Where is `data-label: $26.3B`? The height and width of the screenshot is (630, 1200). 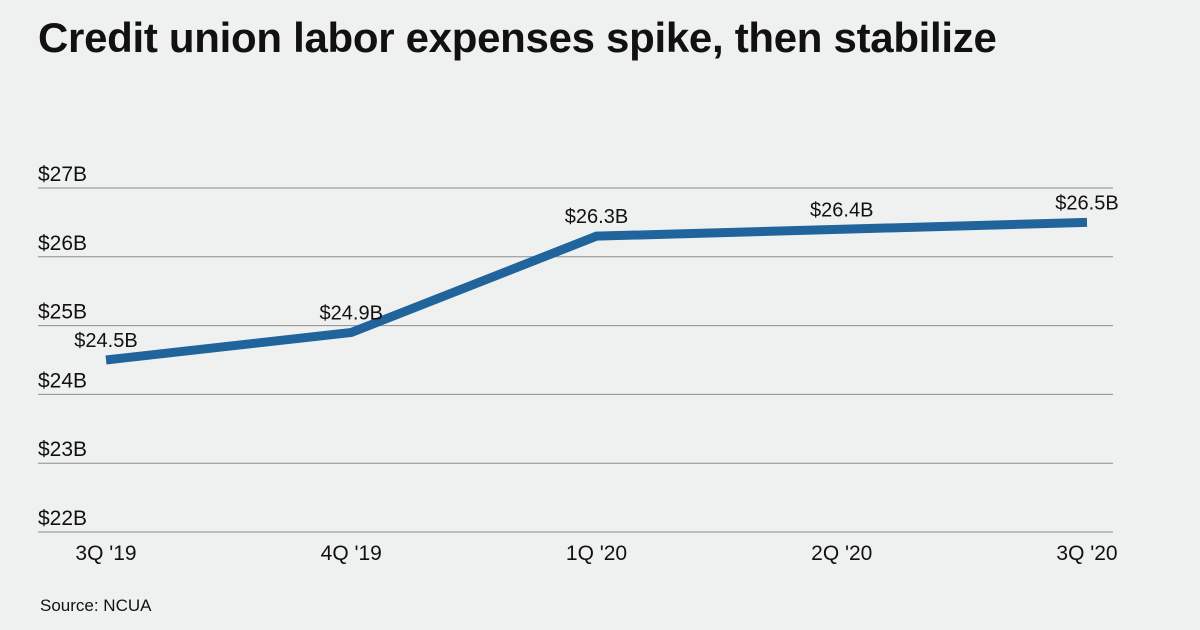
data-label: $26.3B is located at coordinates (596, 217).